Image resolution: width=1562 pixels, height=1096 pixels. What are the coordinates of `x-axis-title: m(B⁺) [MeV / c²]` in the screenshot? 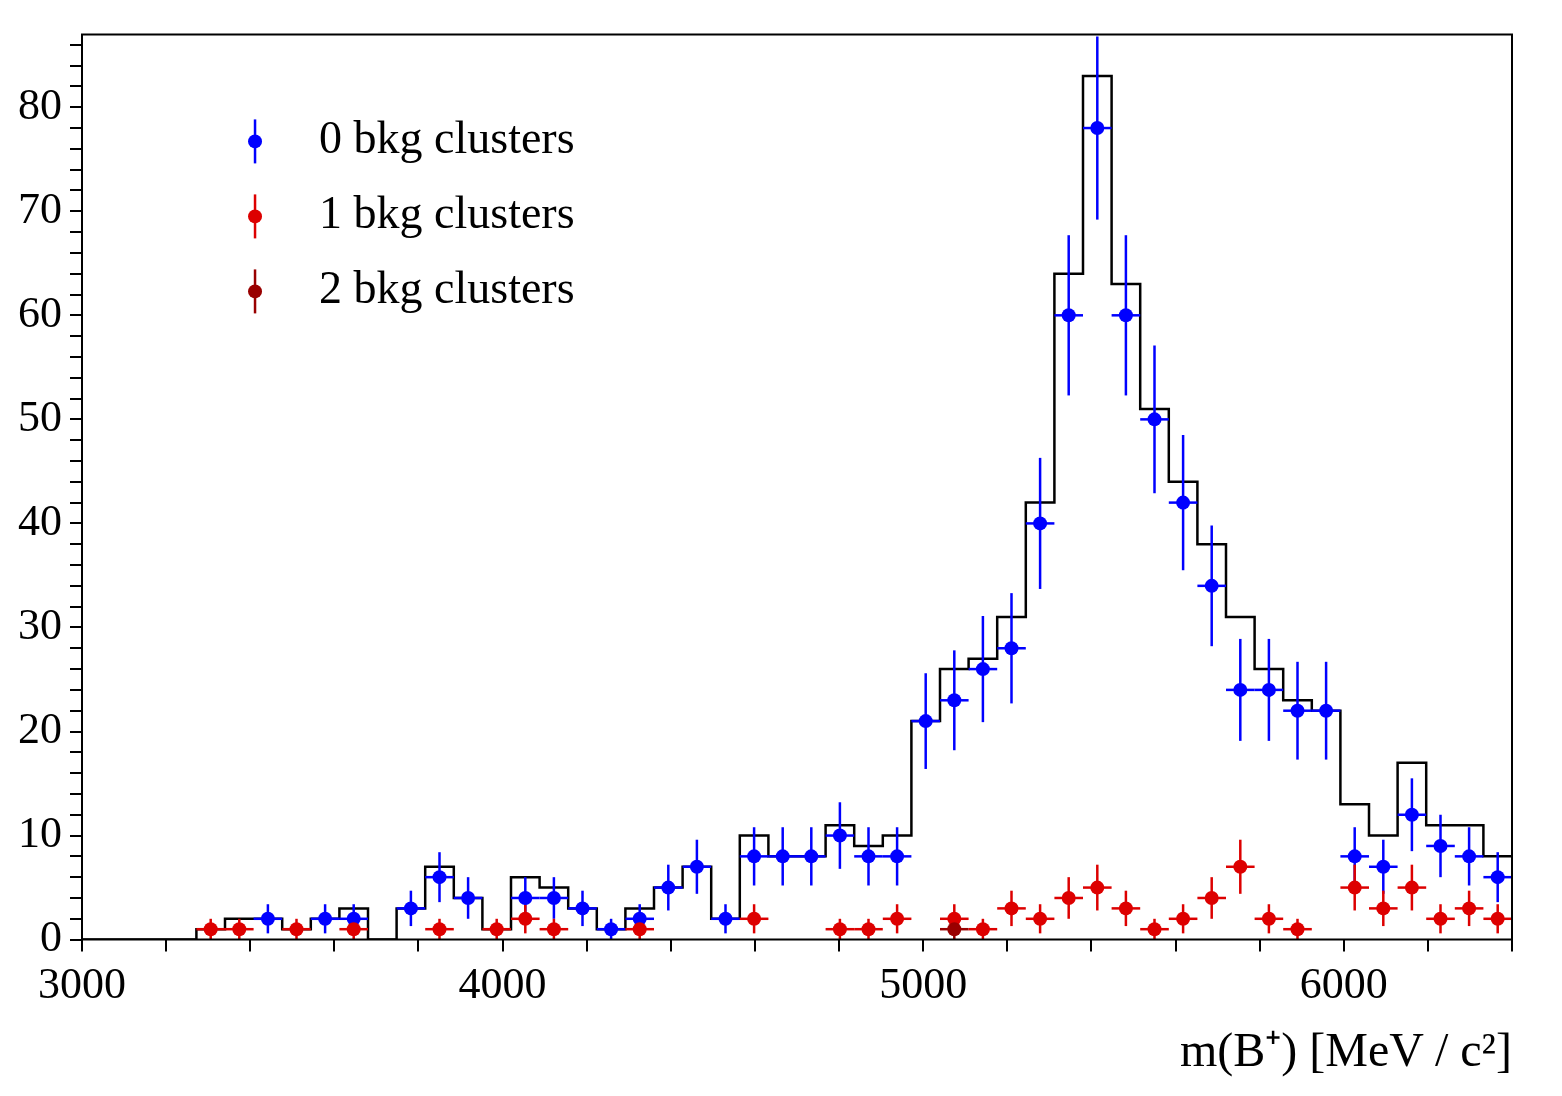 It's located at (1345, 1049).